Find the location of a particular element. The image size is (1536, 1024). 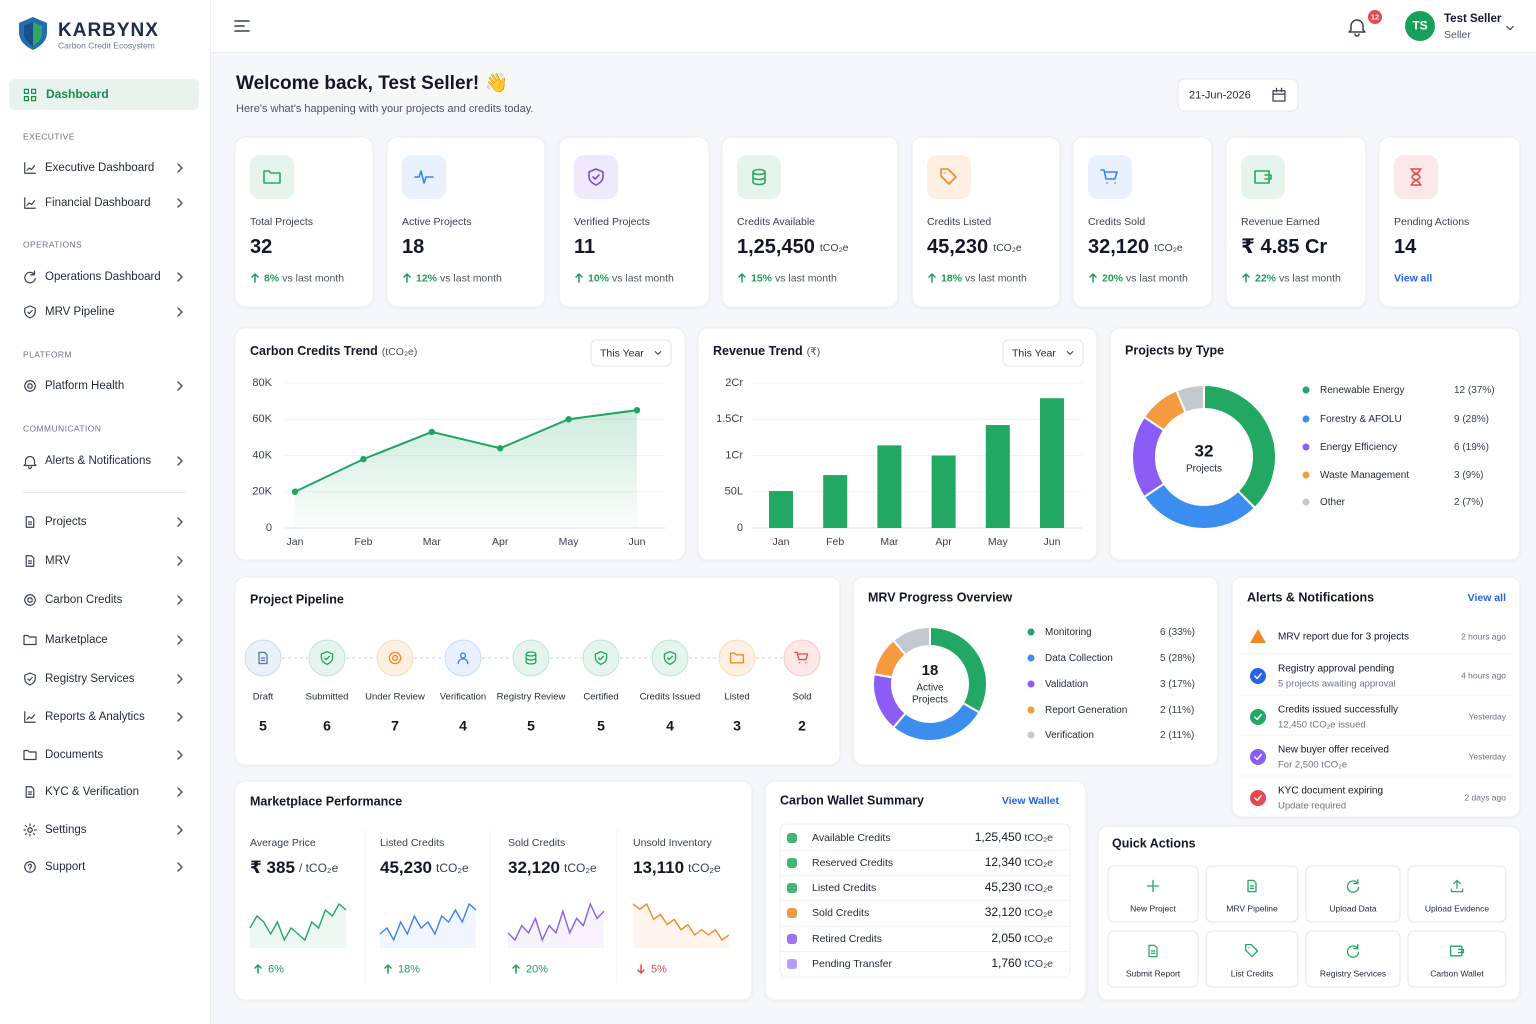

quick-action-label: MRV Pipeline is located at coordinates (1252, 908).